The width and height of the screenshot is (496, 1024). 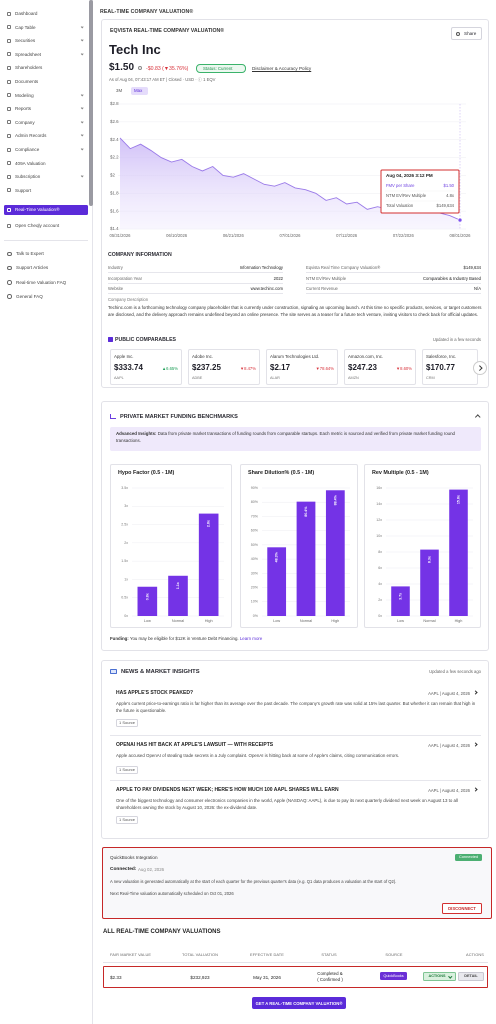 What do you see at coordinates (138, 90) in the screenshot?
I see `range-tab: Max` at bounding box center [138, 90].